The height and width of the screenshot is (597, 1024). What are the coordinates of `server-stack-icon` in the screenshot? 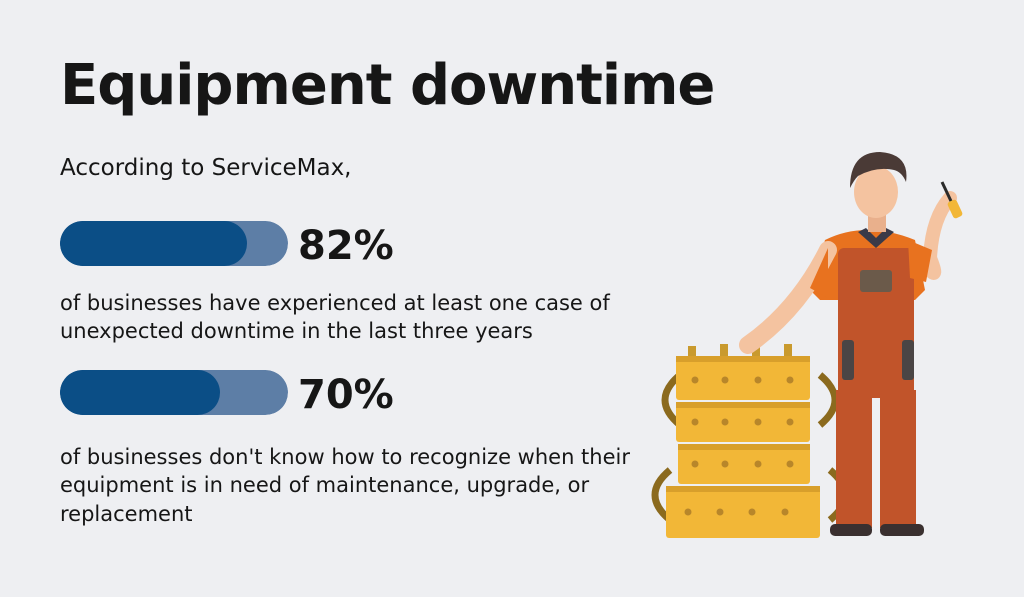 It's located at (750, 441).